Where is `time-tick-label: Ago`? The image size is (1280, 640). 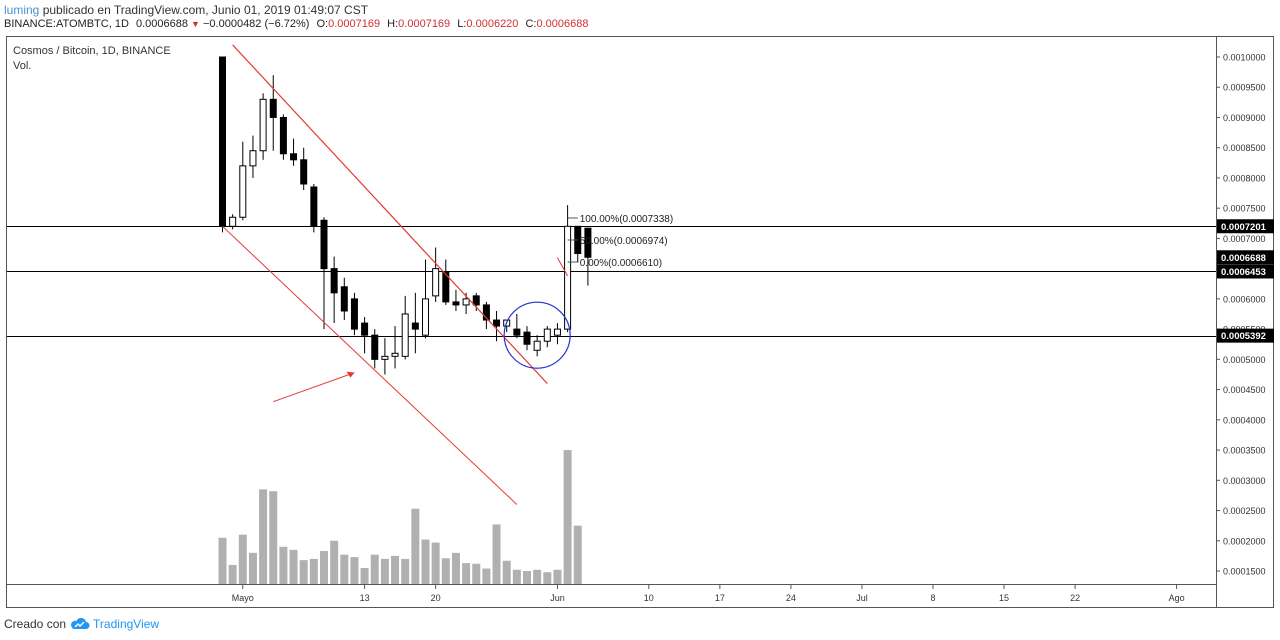 time-tick-label: Ago is located at coordinates (1177, 598).